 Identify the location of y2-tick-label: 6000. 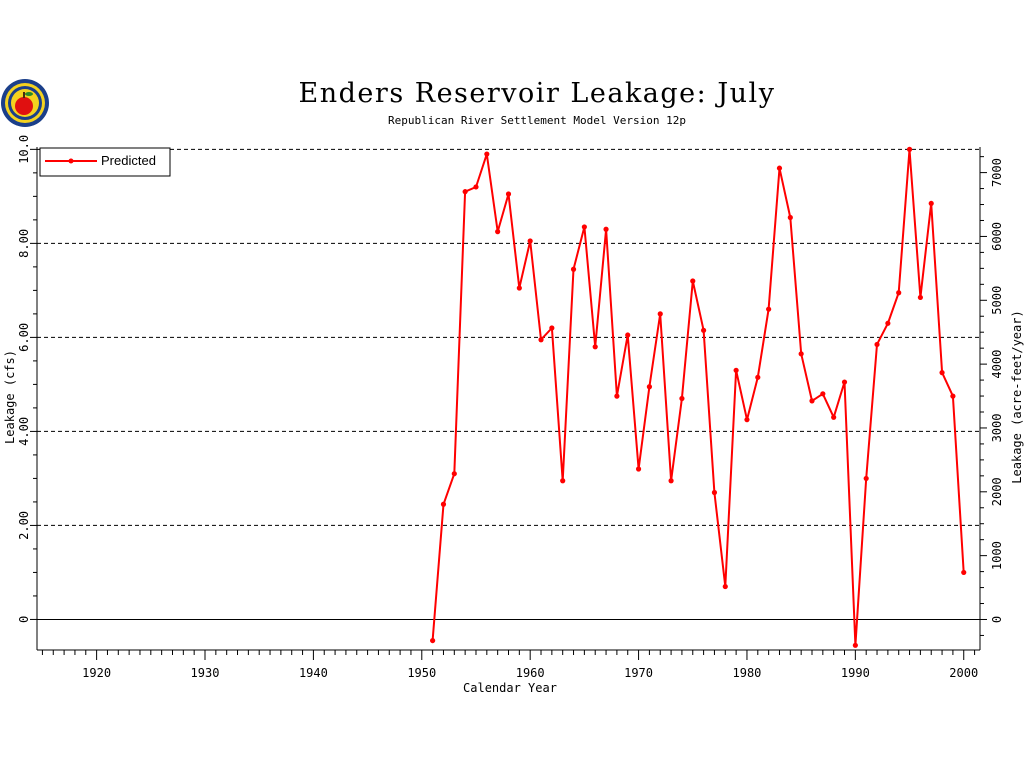
(997, 236).